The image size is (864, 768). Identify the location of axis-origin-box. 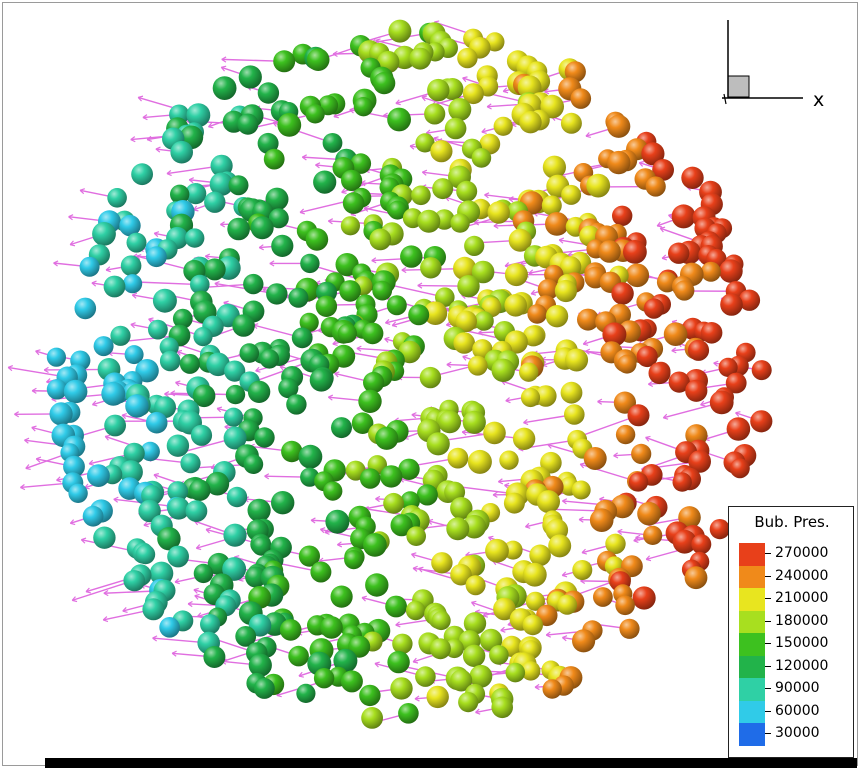
(738, 86).